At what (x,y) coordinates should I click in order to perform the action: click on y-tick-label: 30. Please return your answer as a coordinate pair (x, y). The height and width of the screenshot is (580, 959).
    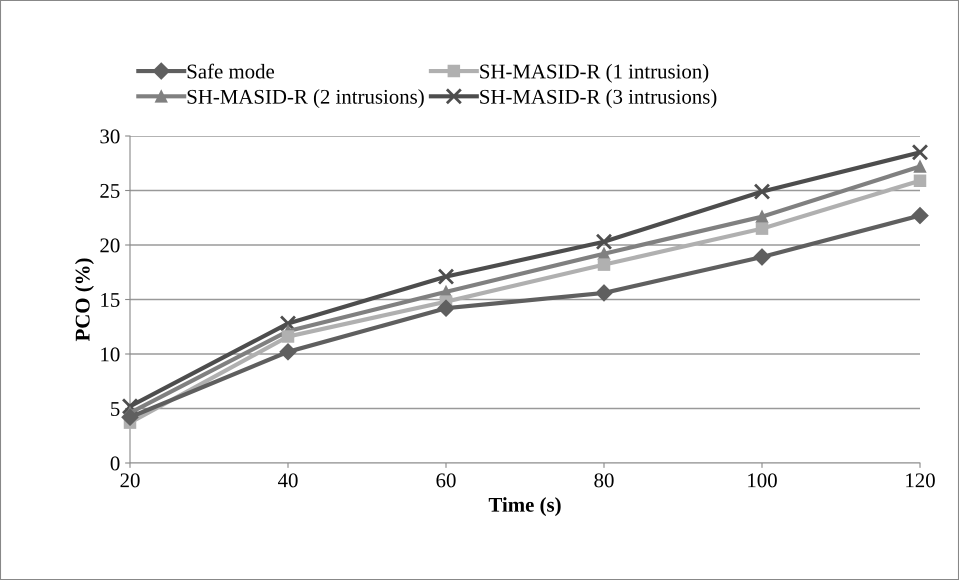
    Looking at the image, I should click on (110, 136).